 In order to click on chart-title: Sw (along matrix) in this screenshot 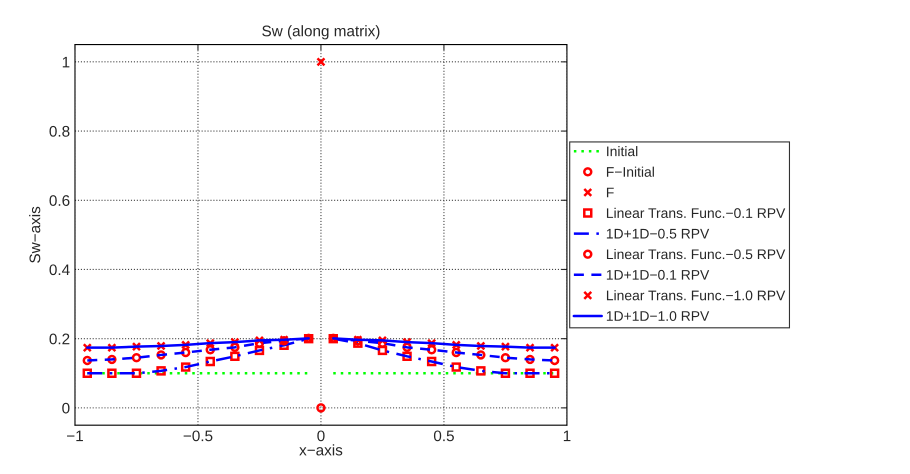, I will do `click(321, 32)`.